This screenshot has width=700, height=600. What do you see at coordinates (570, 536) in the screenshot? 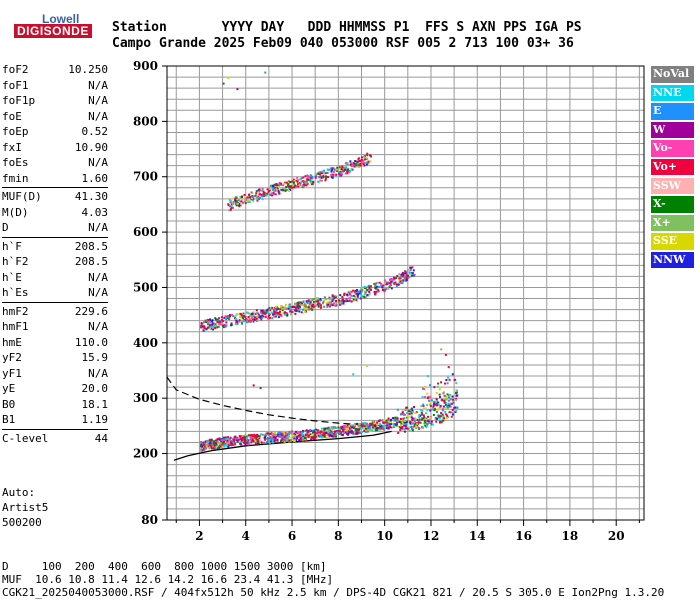
I see `x-tick-label: 18` at bounding box center [570, 536].